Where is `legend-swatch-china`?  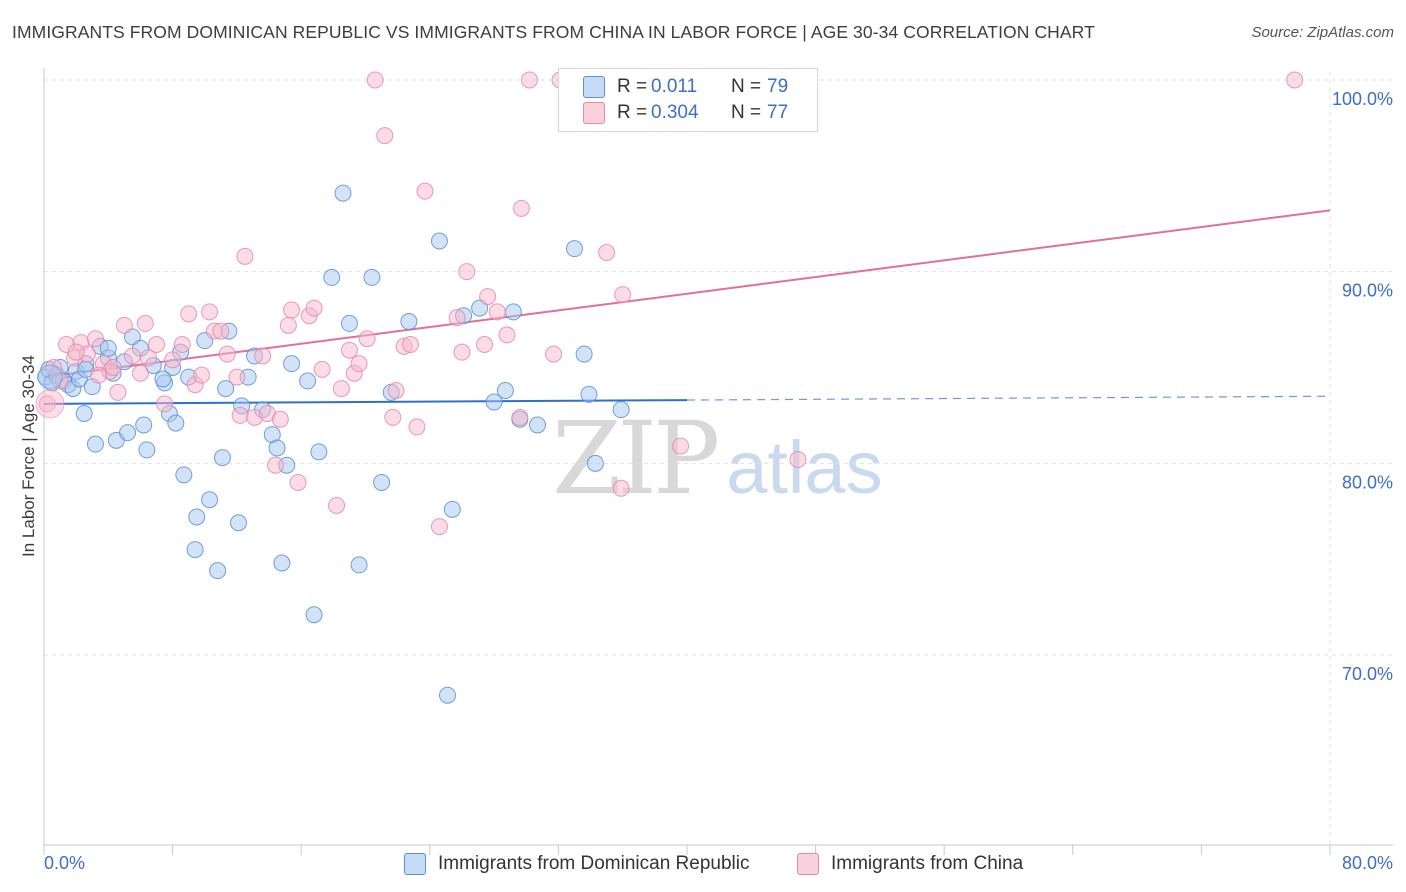 legend-swatch-china is located at coordinates (594, 113).